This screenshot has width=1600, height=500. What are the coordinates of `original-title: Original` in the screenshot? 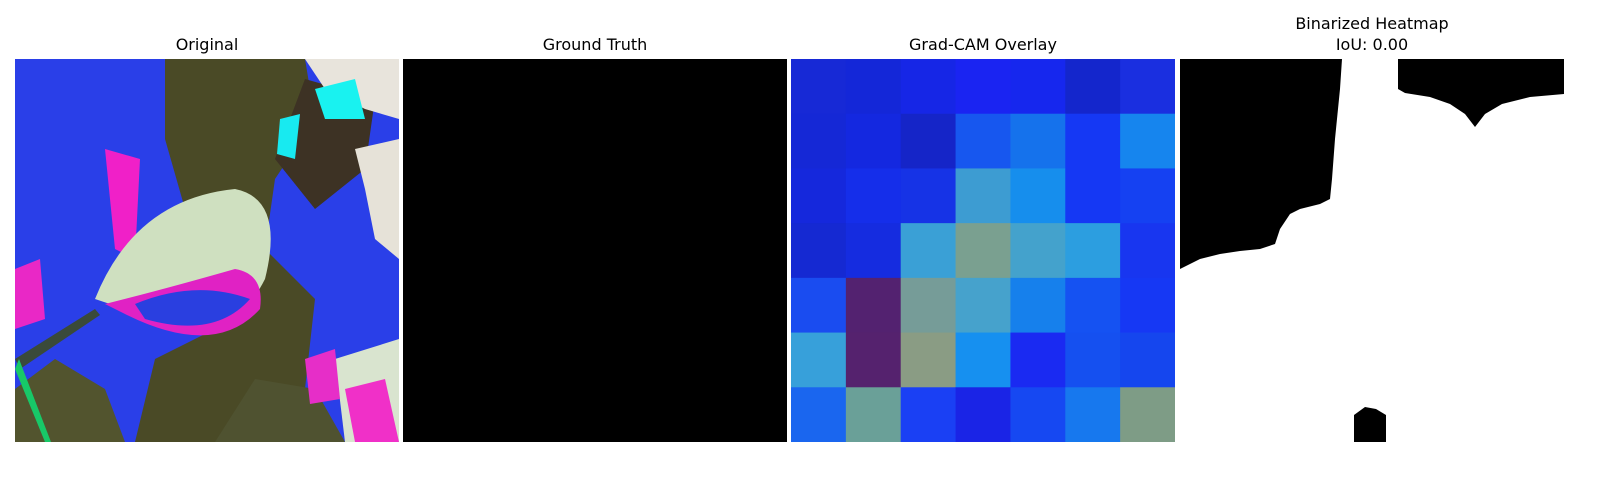 It's located at (207, 44).